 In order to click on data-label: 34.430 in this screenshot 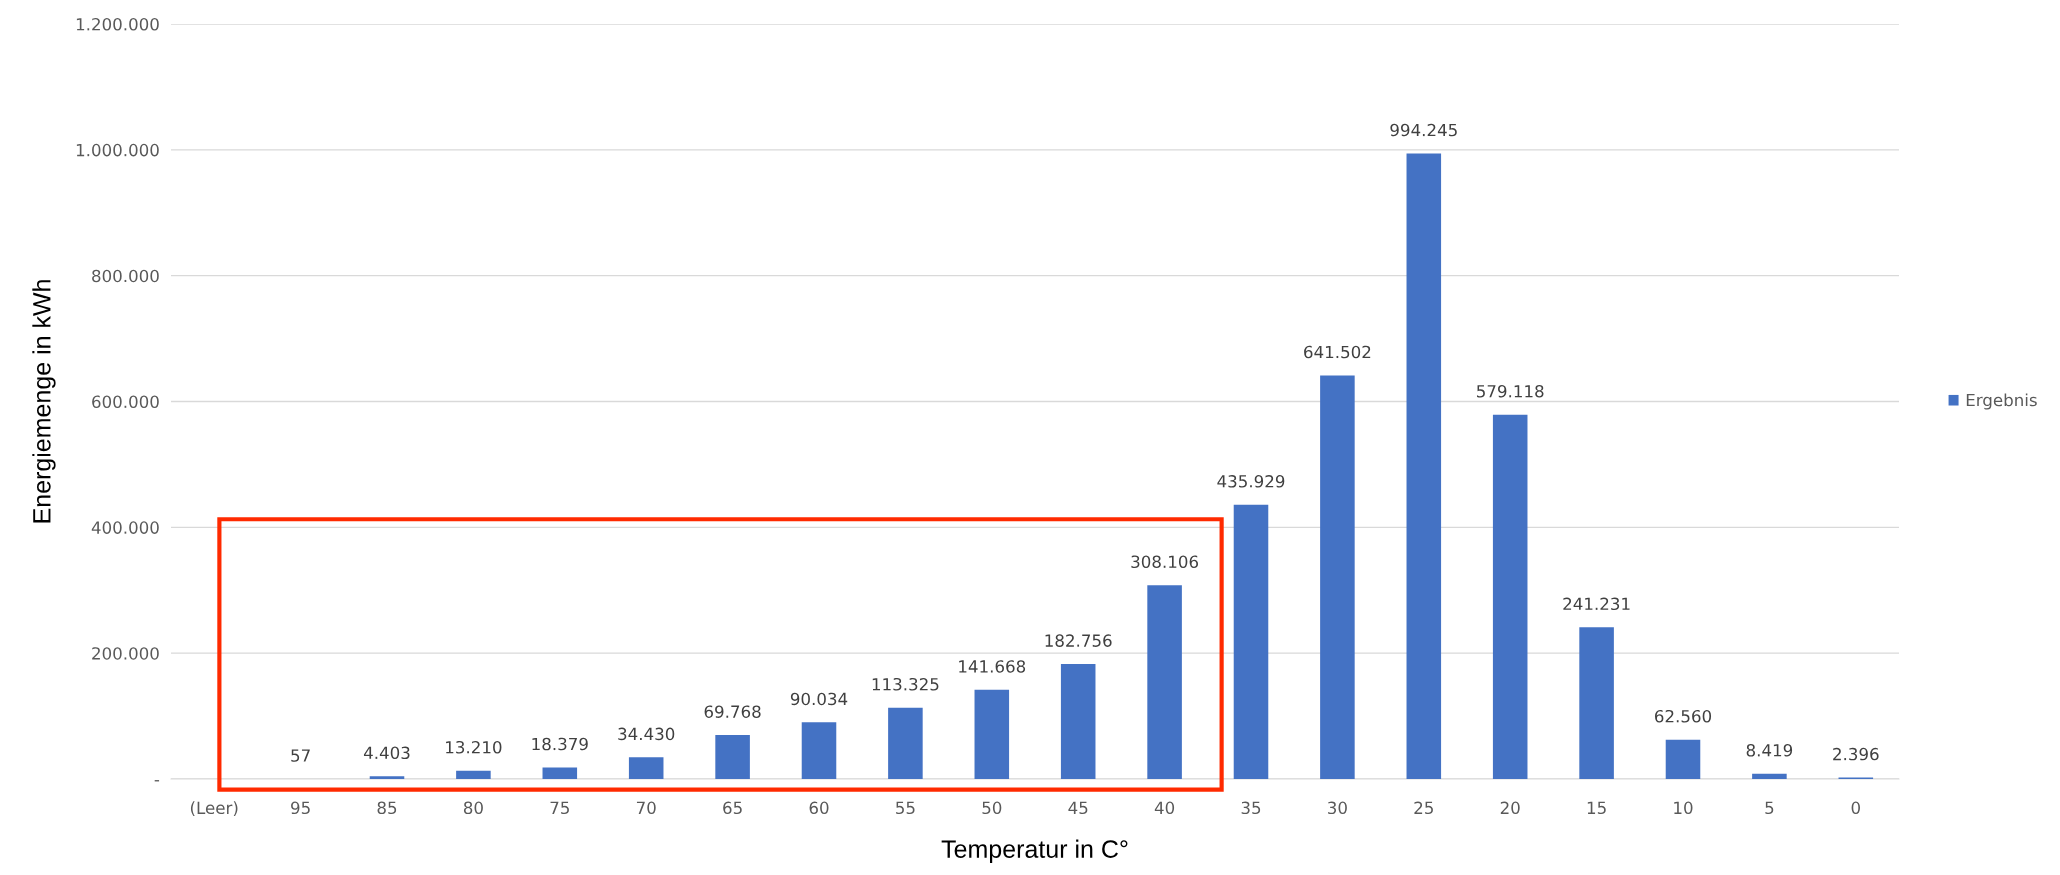, I will do `click(646, 734)`.